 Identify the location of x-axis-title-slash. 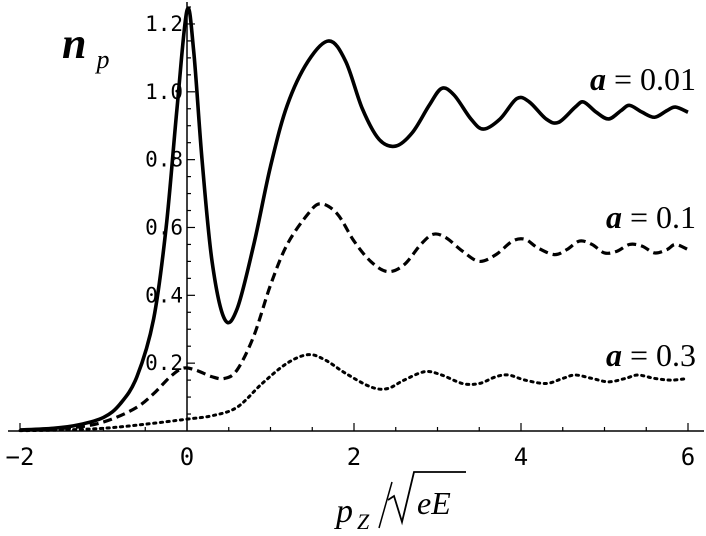
(385, 505).